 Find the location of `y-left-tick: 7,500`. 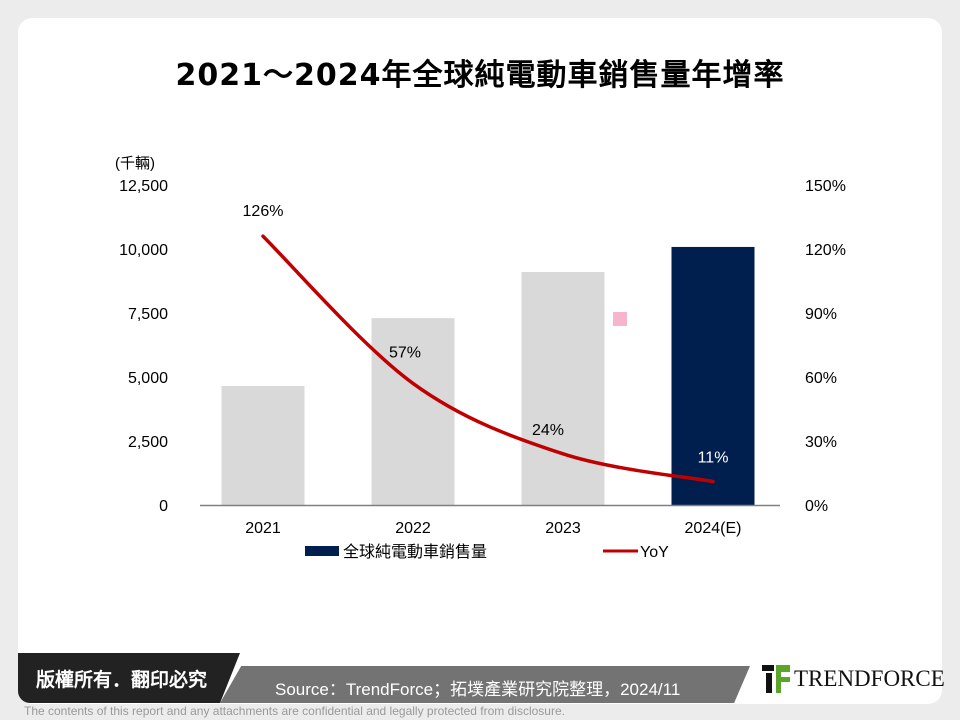

y-left-tick: 7,500 is located at coordinates (148, 314).